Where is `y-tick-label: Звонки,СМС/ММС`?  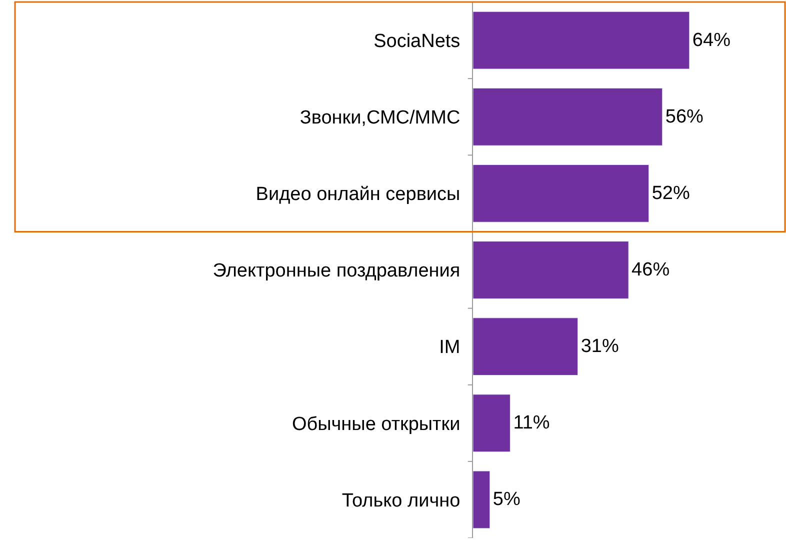
y-tick-label: Звонки,СМС/ММС is located at coordinates (380, 118).